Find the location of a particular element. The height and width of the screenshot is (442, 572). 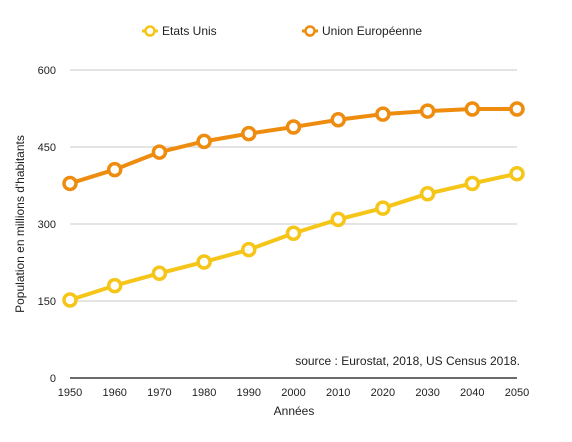

x-tick-label: 2000 is located at coordinates (293, 393).